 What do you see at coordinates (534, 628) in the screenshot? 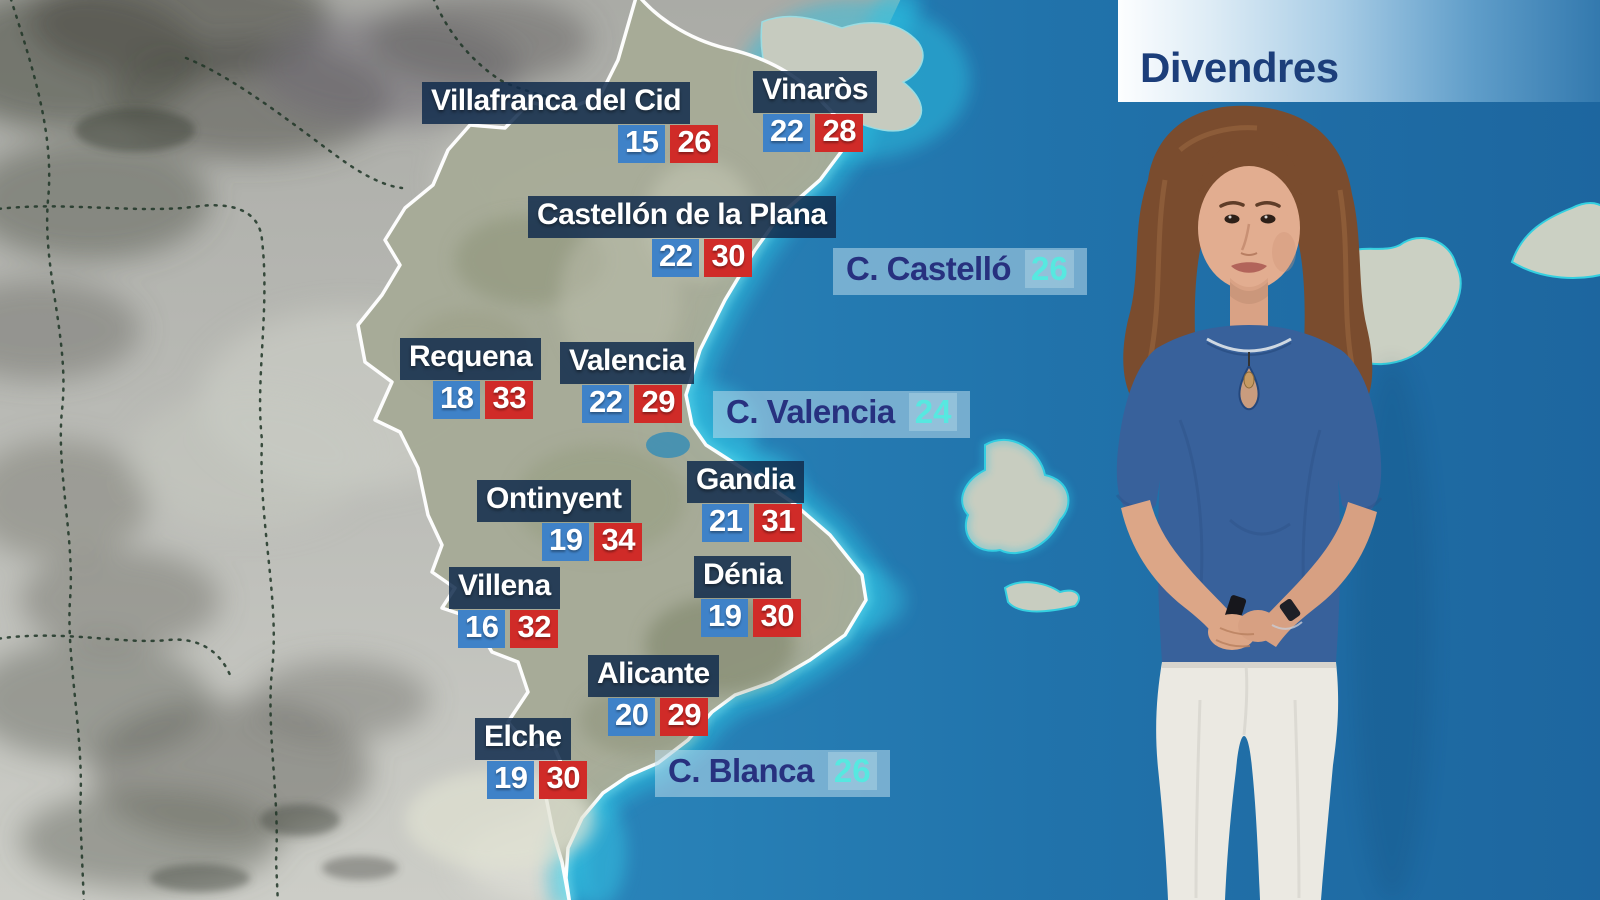
I see `max-temp: 32` at bounding box center [534, 628].